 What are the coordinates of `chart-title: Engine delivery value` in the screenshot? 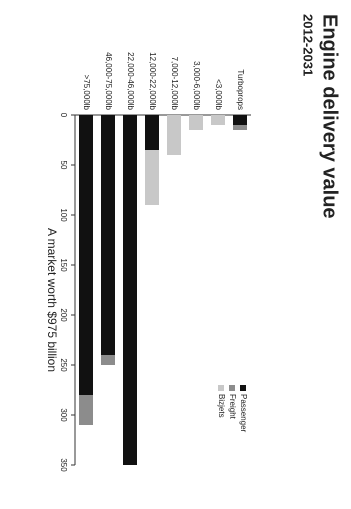 It's located at (330, 116).